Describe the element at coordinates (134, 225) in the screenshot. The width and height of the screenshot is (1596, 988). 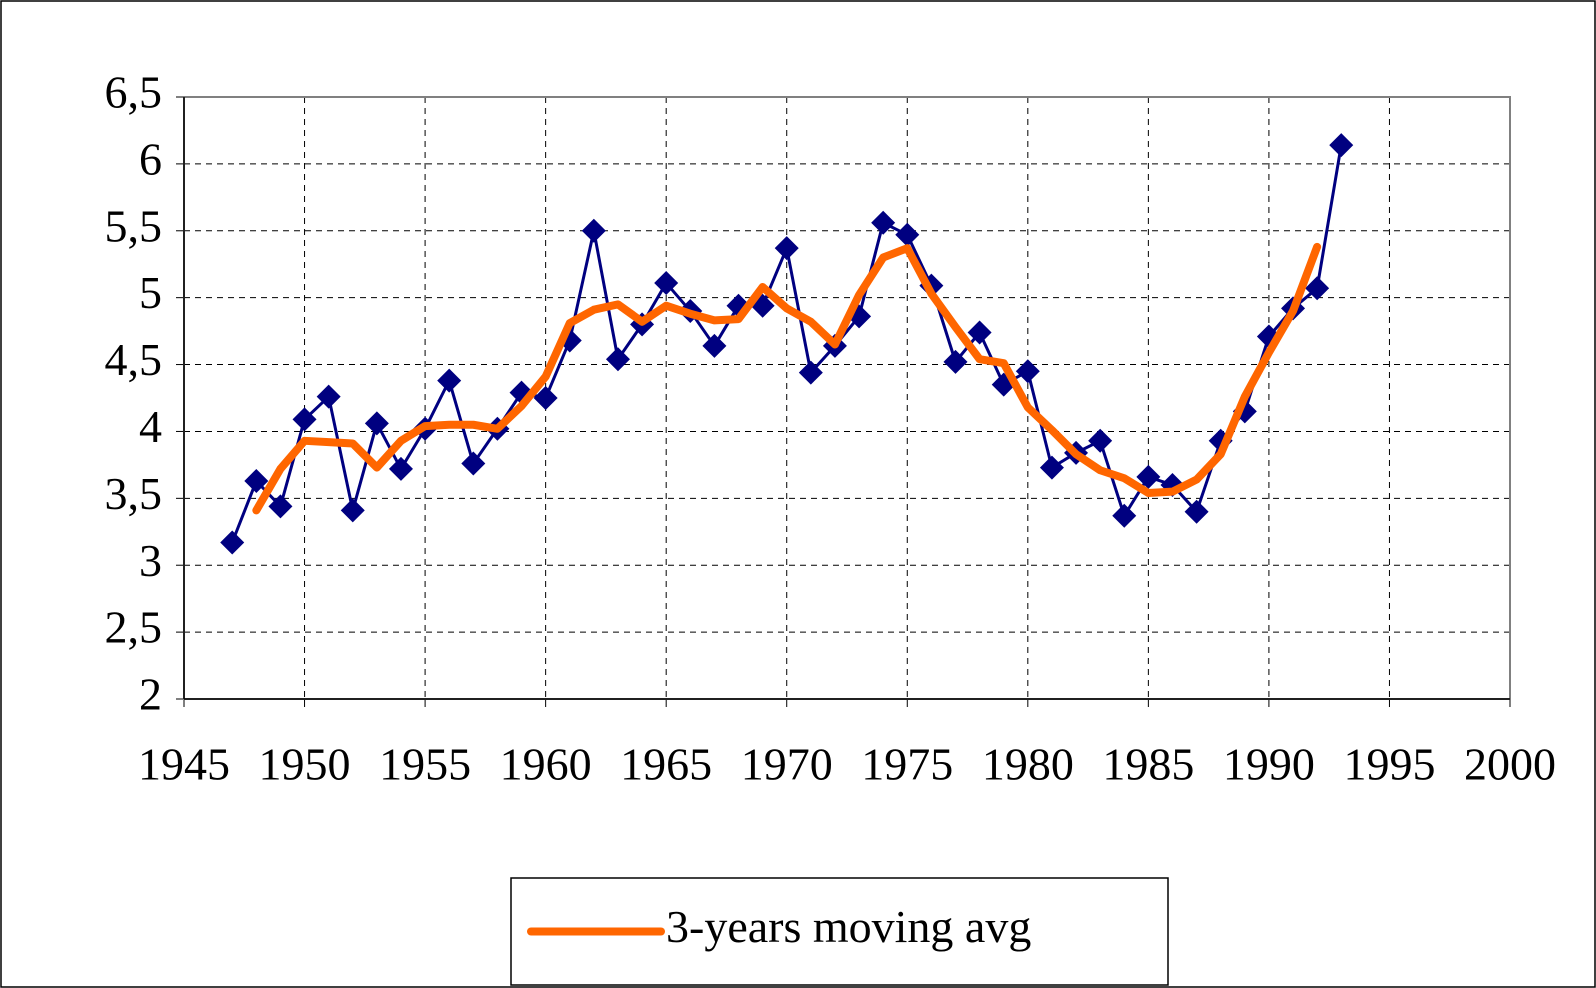
I see `y-tick-label: 5,5` at that location.